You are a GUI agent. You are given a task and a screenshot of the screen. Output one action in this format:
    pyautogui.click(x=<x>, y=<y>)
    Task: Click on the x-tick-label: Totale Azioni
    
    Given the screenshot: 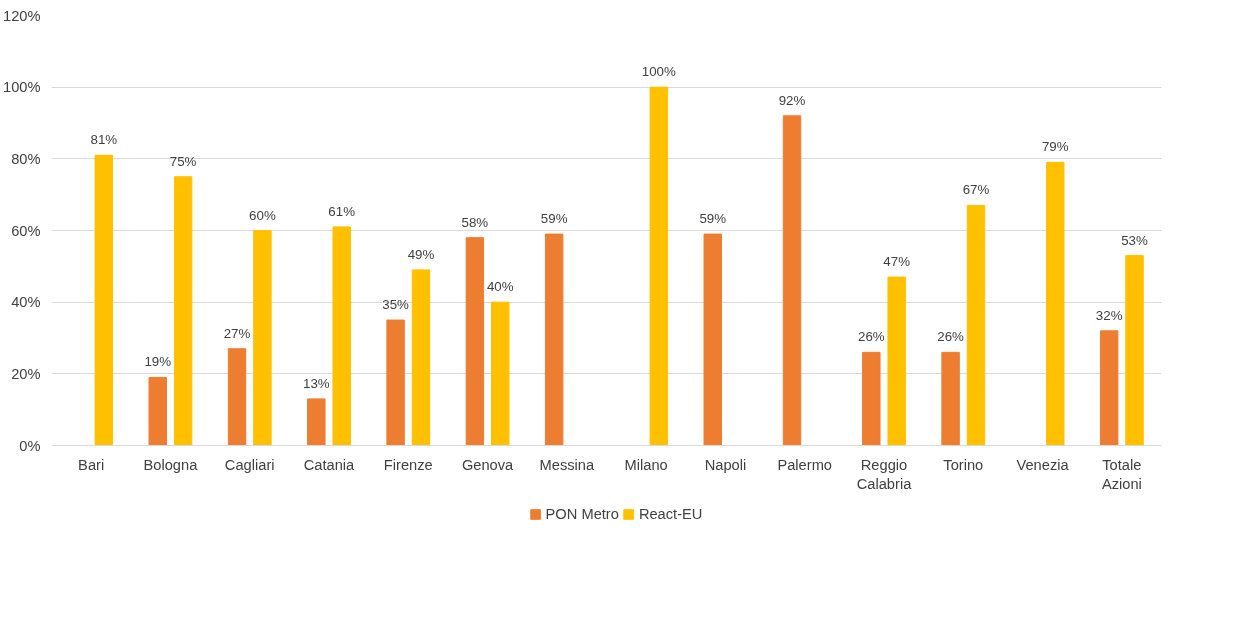 What is the action you would take?
    pyautogui.click(x=1121, y=474)
    